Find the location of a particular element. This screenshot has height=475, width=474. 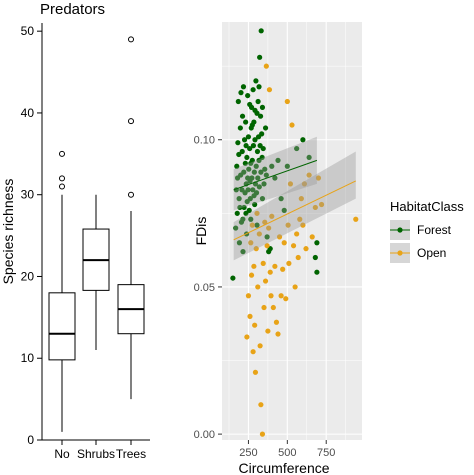

x-tick-label: 750 is located at coordinates (326, 453).